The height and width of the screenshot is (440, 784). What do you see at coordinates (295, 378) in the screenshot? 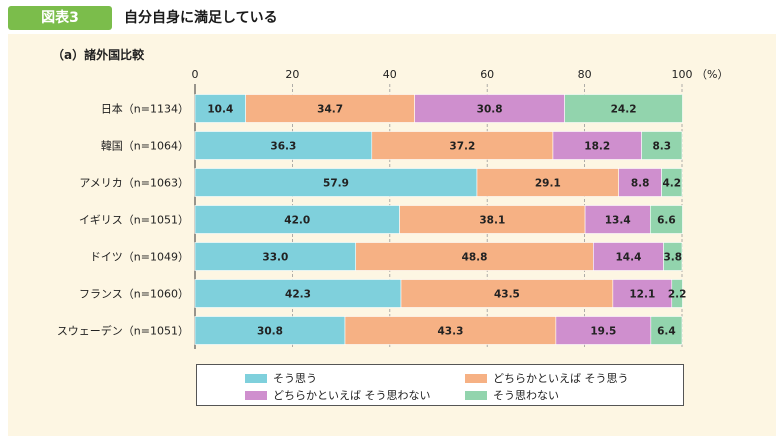
I see `legend-label-agree: そう思う` at bounding box center [295, 378].